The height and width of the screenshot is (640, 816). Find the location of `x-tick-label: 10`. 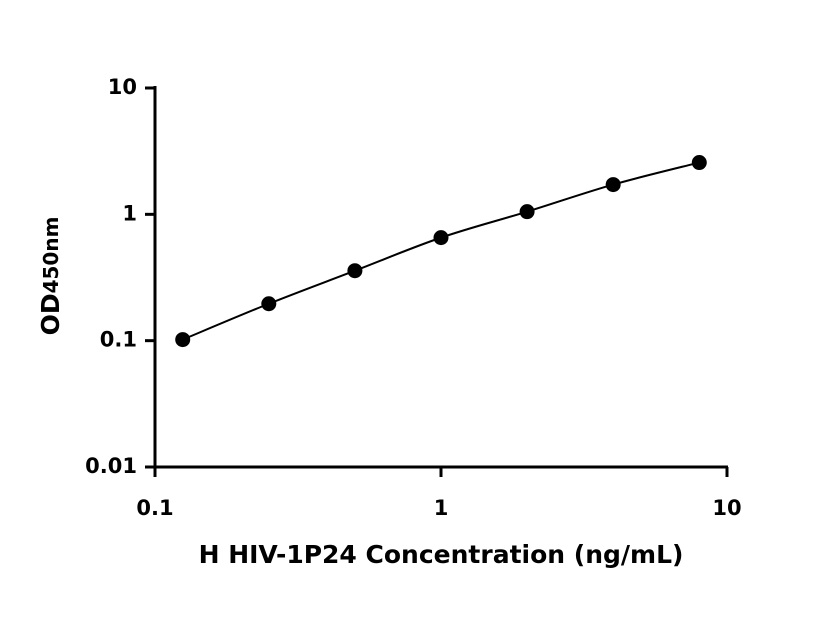

x-tick-label: 10 is located at coordinates (726, 508).